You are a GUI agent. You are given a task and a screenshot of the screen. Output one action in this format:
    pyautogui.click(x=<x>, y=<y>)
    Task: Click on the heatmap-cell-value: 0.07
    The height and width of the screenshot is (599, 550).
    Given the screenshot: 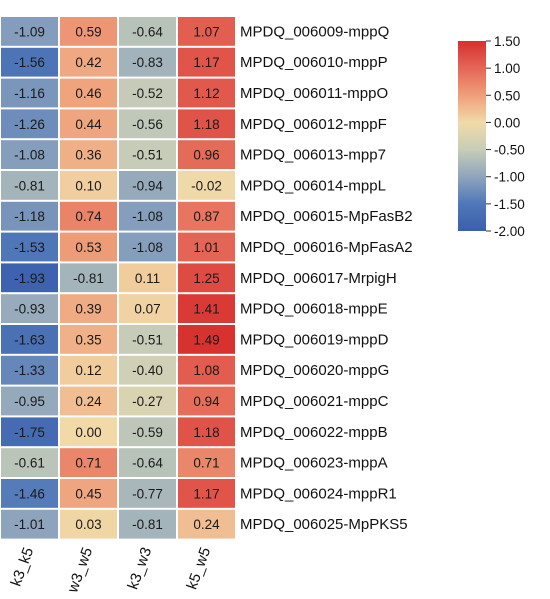 What is the action you would take?
    pyautogui.click(x=147, y=309)
    